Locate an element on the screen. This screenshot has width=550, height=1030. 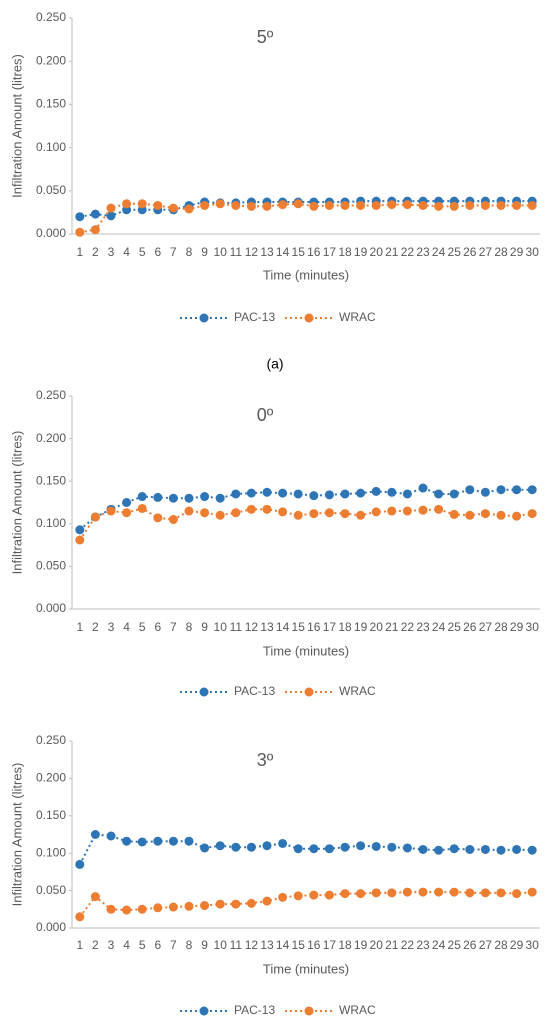
x-tick-label: 28 is located at coordinates (501, 252).